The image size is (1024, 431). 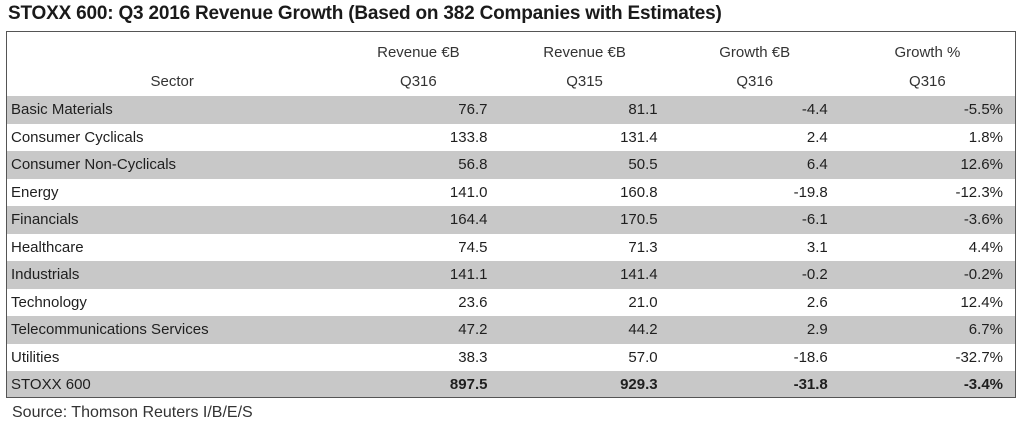 I want to click on revenue-q315-cell: 131.4, so click(x=639, y=137).